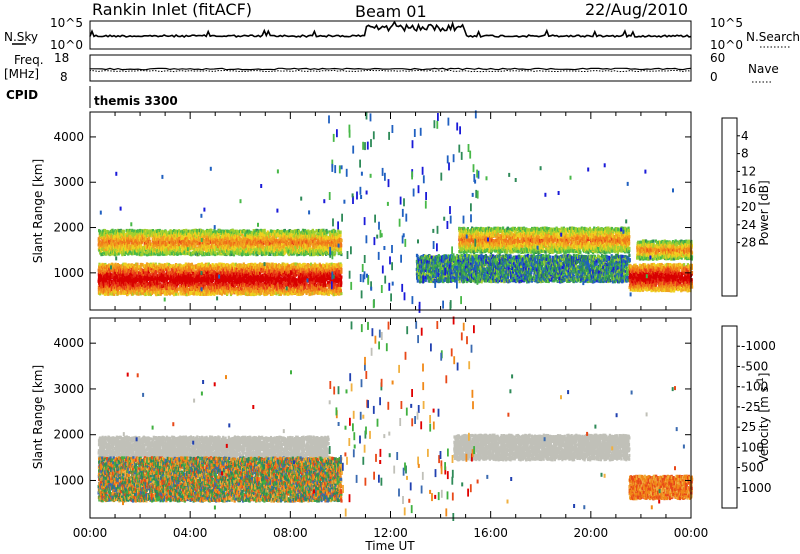  Describe the element at coordinates (763, 69) in the screenshot. I see `nave-label: Nave` at that location.